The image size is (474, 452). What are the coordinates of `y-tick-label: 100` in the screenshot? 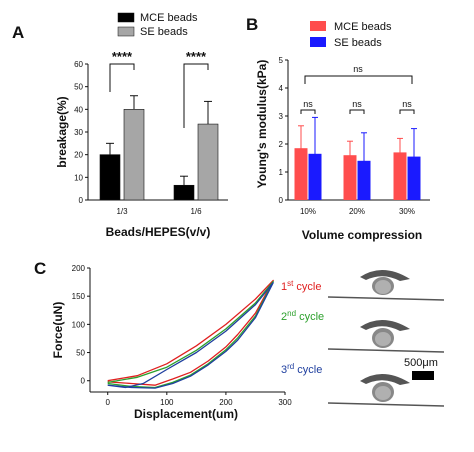 It's located at (79, 324).